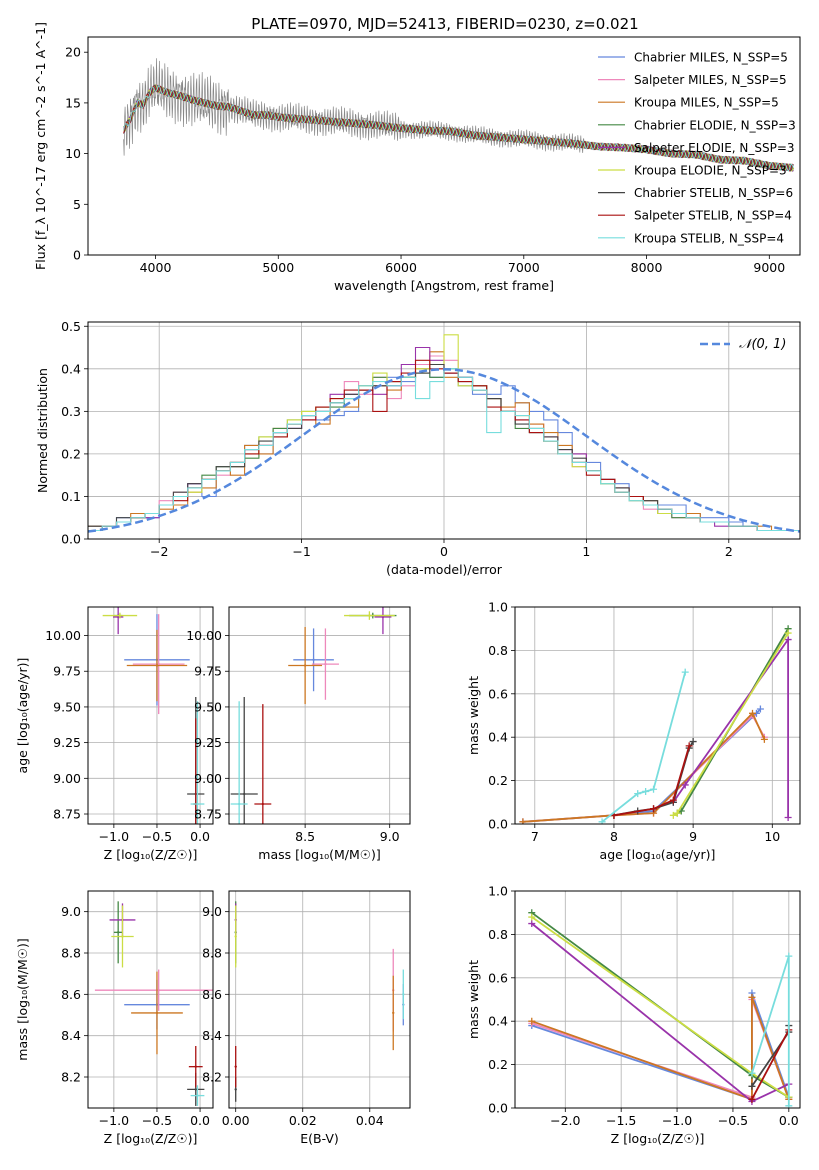 The width and height of the screenshot is (819, 1170). I want to click on x-tick-label: −1, so click(301, 551).